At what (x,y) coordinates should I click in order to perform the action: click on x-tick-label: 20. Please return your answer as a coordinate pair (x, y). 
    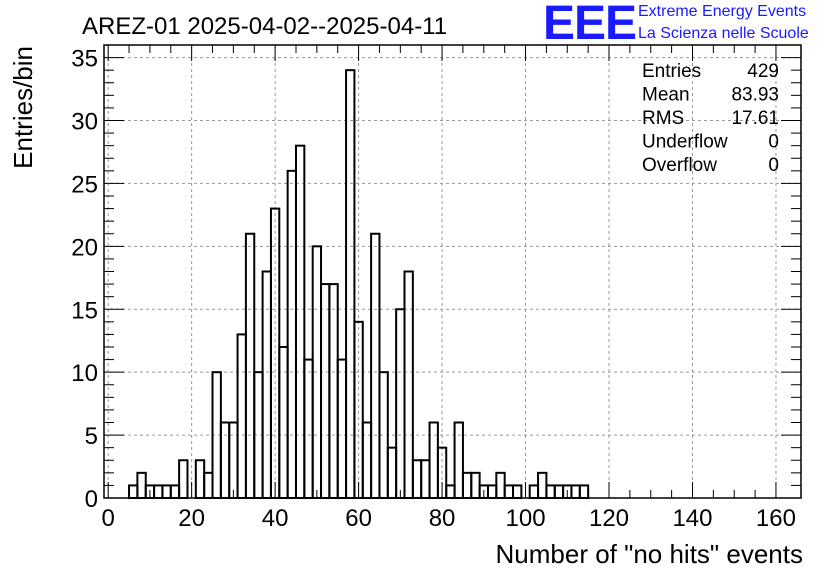
    Looking at the image, I should click on (191, 518).